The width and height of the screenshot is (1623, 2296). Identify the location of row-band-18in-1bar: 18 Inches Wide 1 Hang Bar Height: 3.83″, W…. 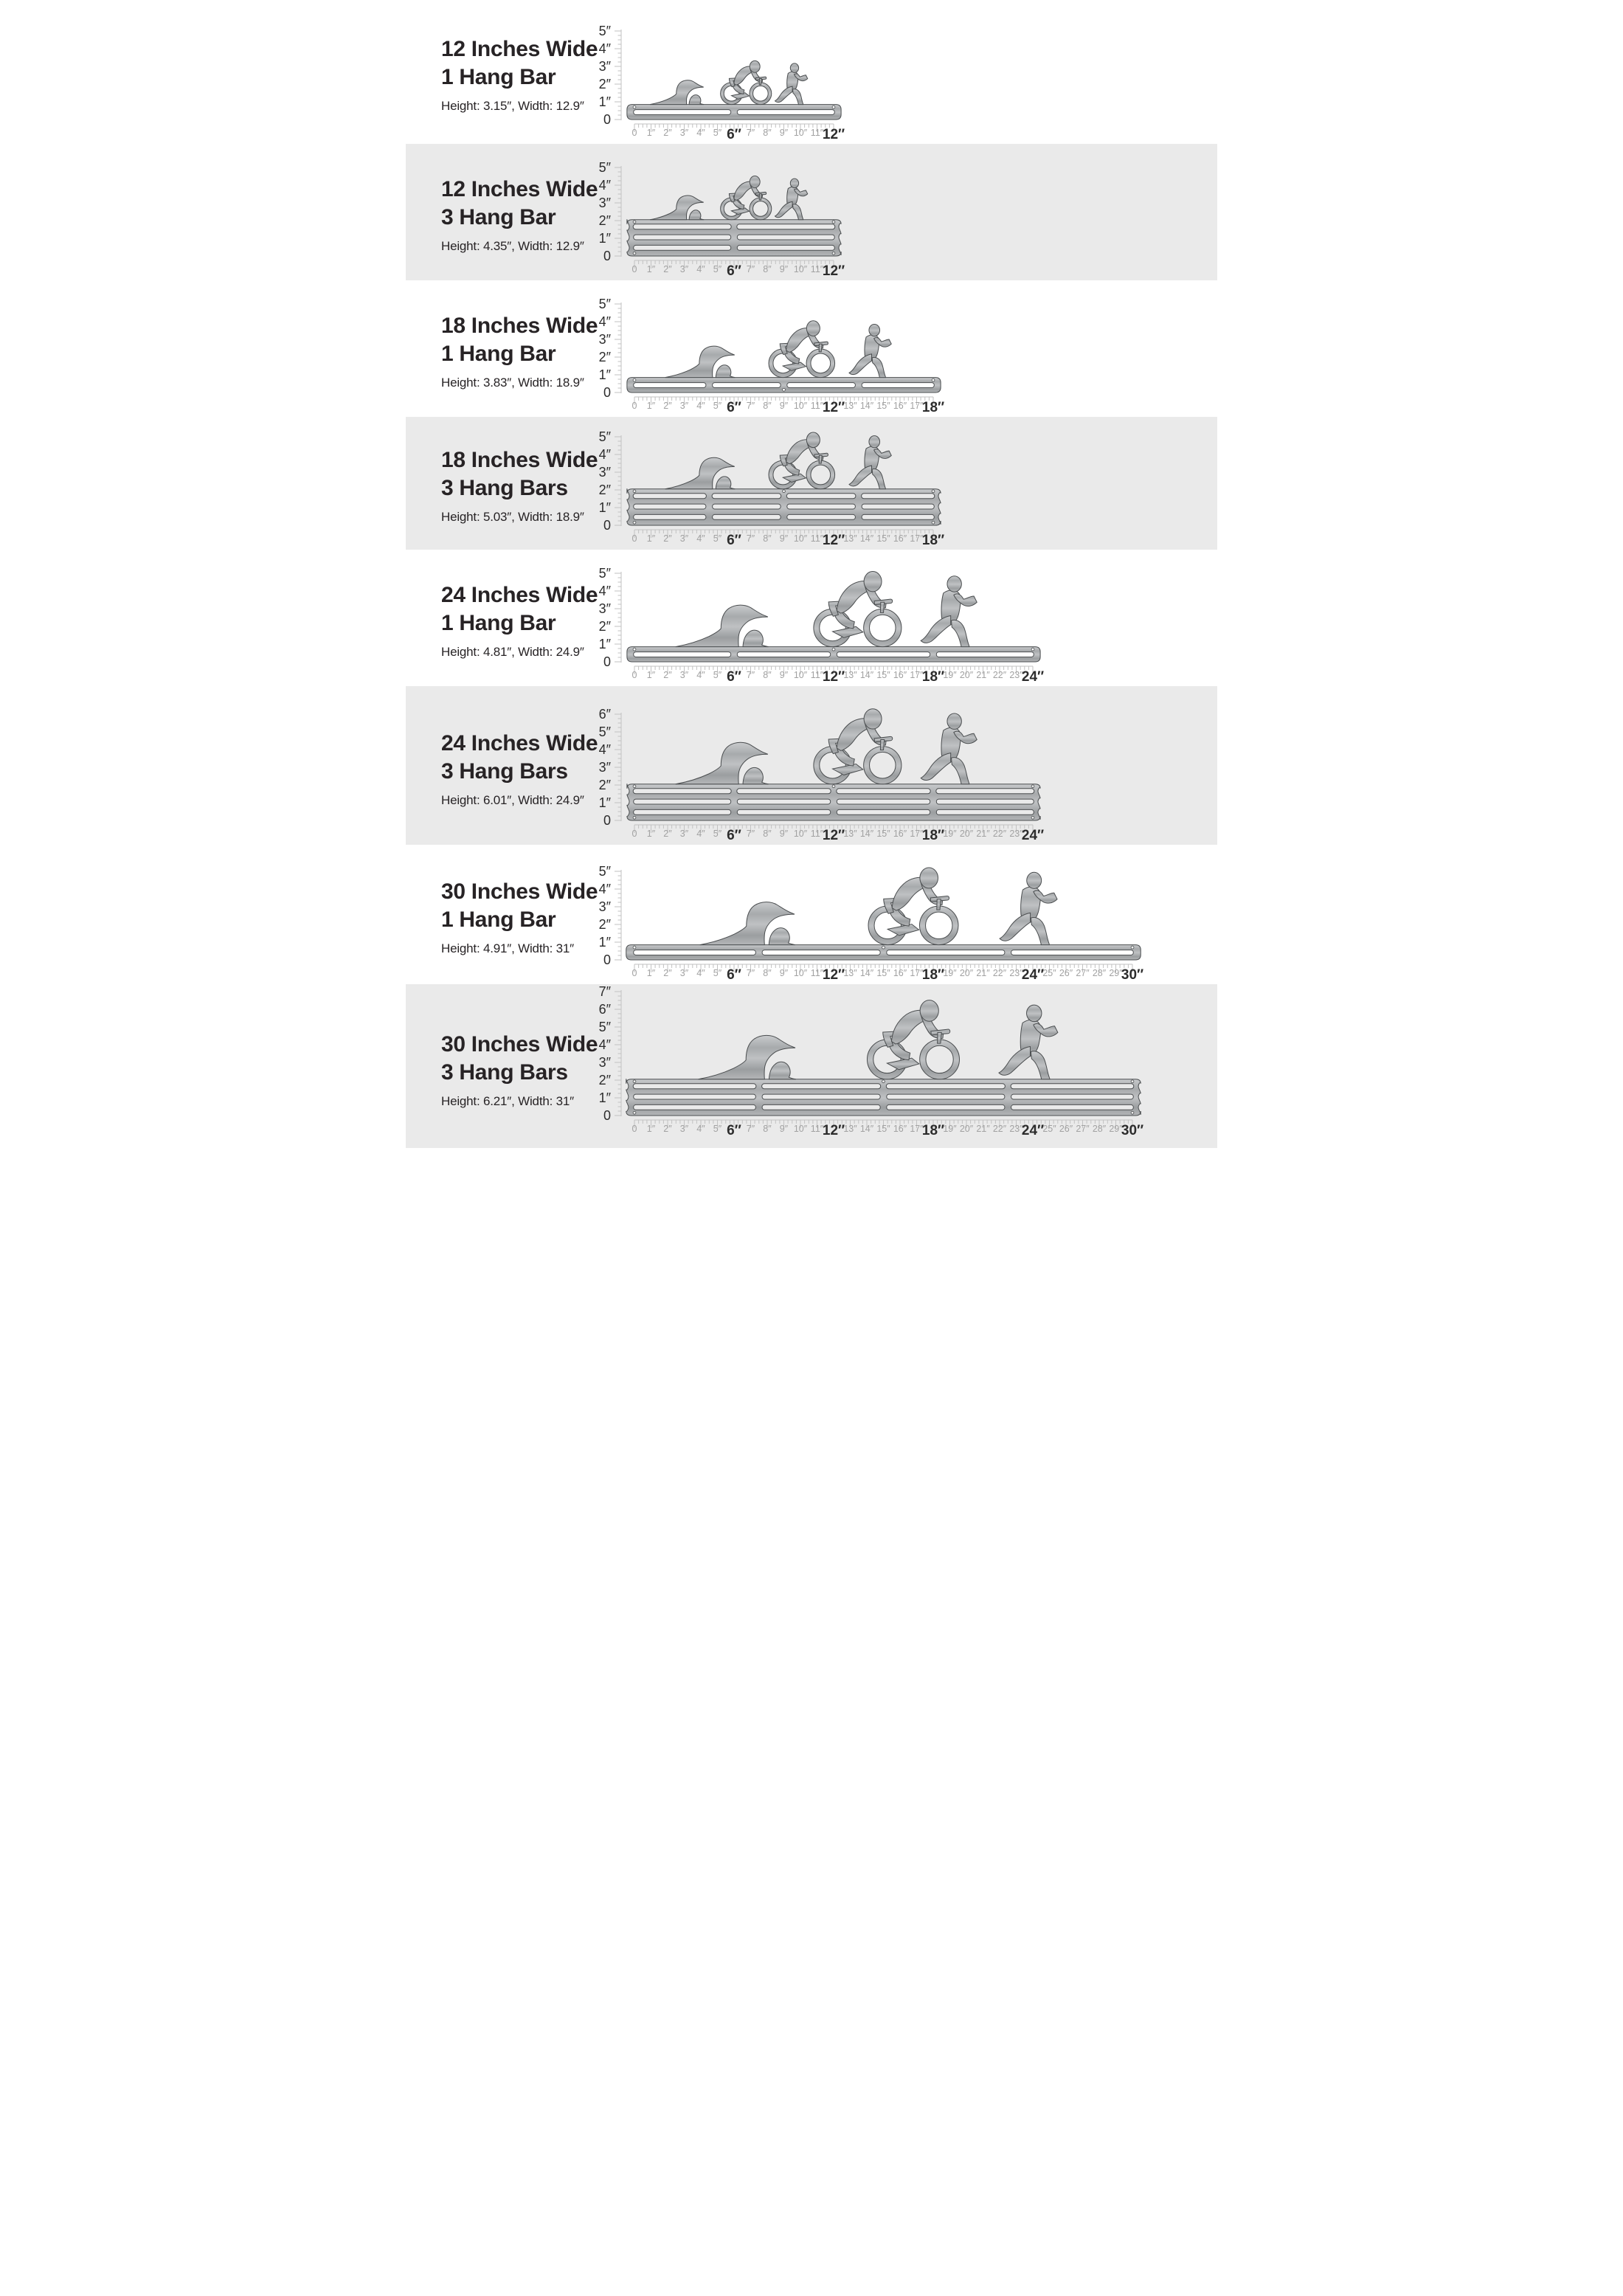
(811, 348).